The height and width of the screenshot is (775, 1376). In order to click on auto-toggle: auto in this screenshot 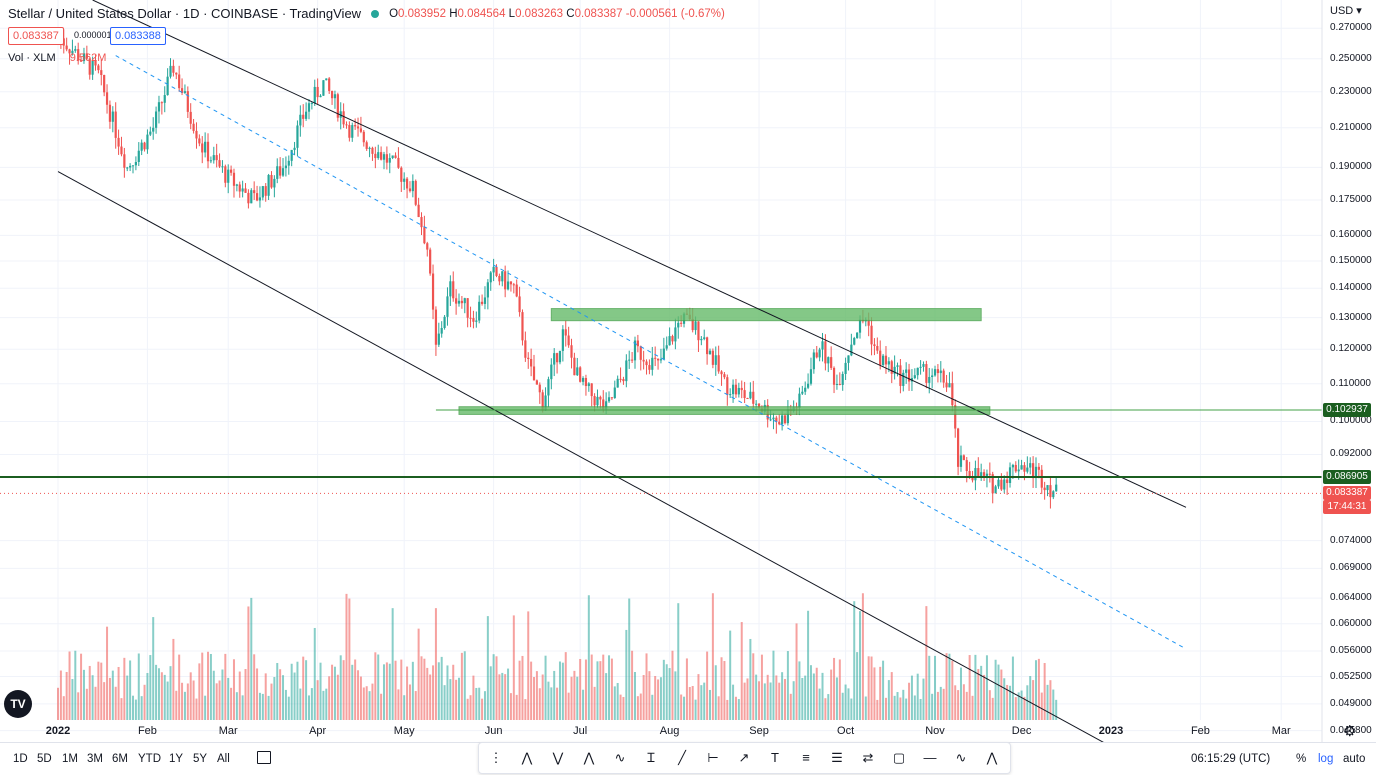, I will do `click(1354, 759)`.